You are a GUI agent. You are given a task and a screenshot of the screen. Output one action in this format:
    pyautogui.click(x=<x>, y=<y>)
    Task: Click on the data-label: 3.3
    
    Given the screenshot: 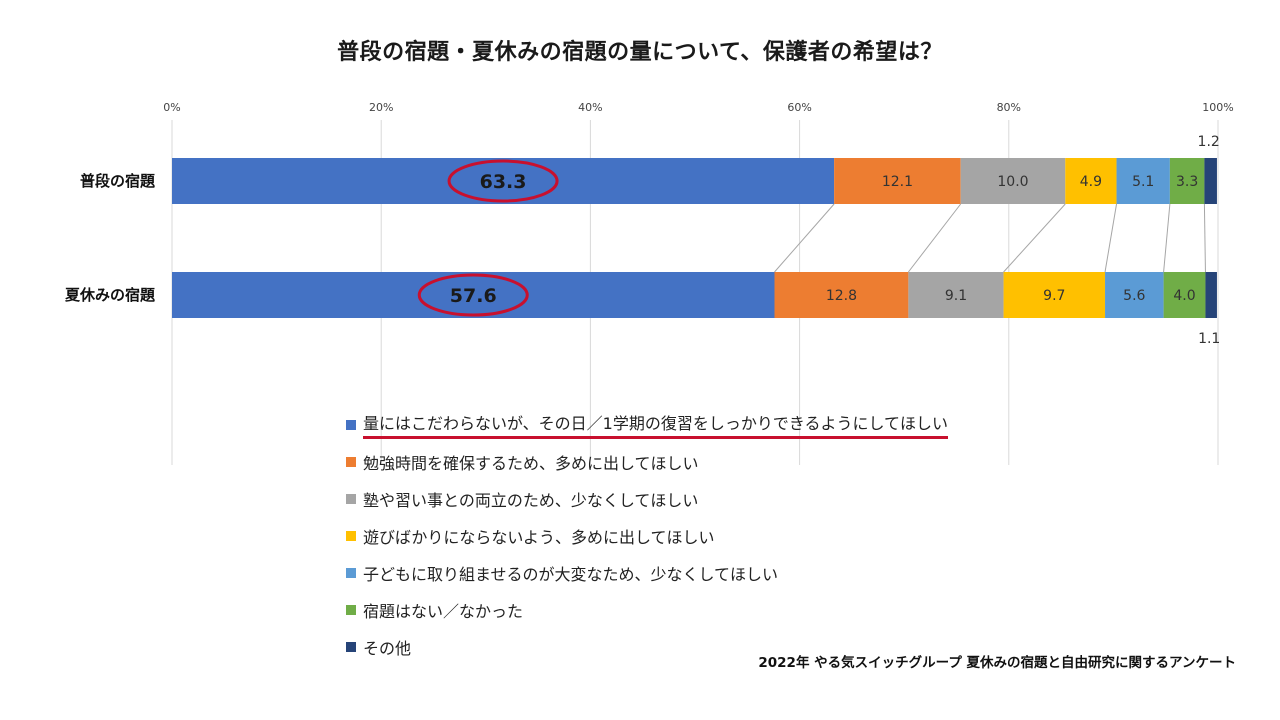 What is the action you would take?
    pyautogui.click(x=1187, y=182)
    